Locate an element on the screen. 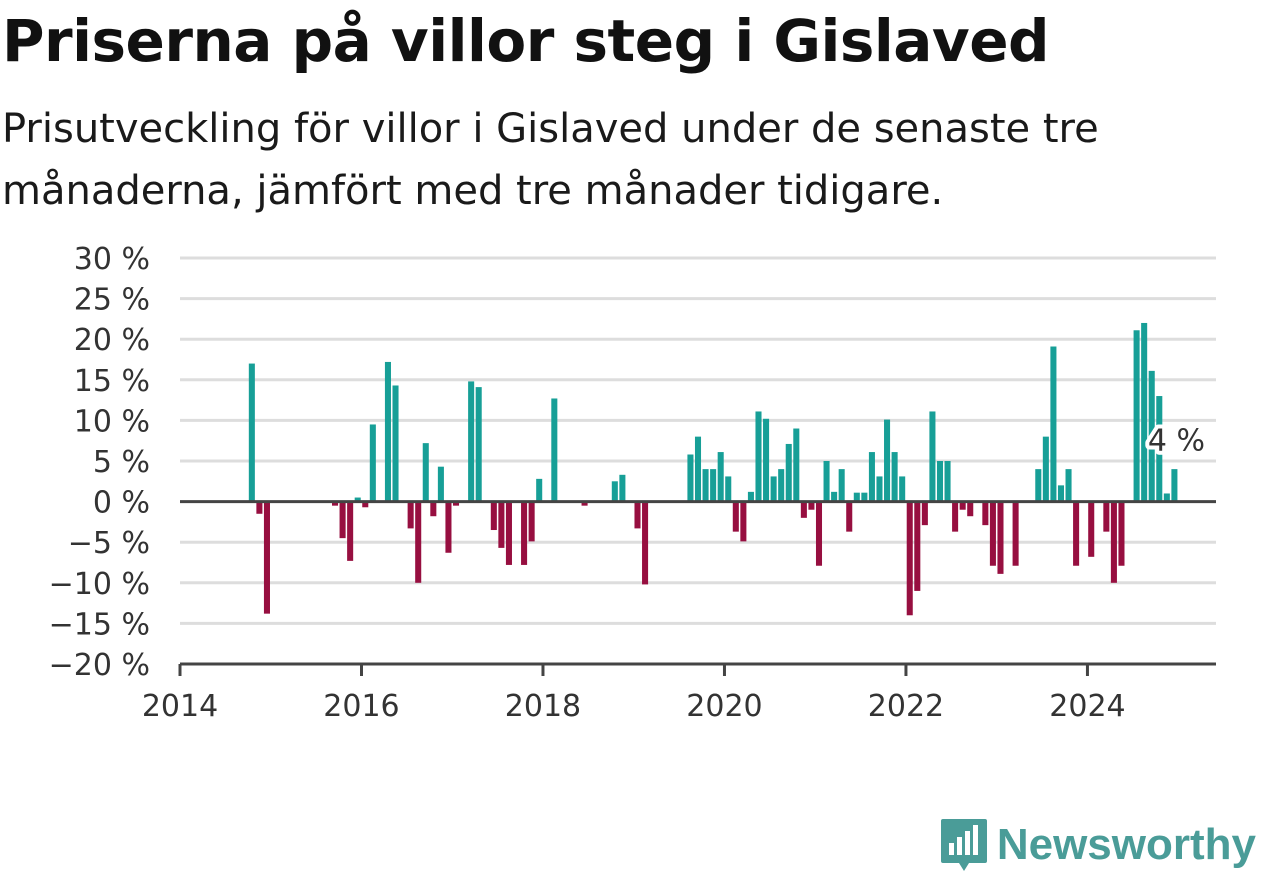 The image size is (1262, 879). latest-value-label: 4 % is located at coordinates (1176, 441).